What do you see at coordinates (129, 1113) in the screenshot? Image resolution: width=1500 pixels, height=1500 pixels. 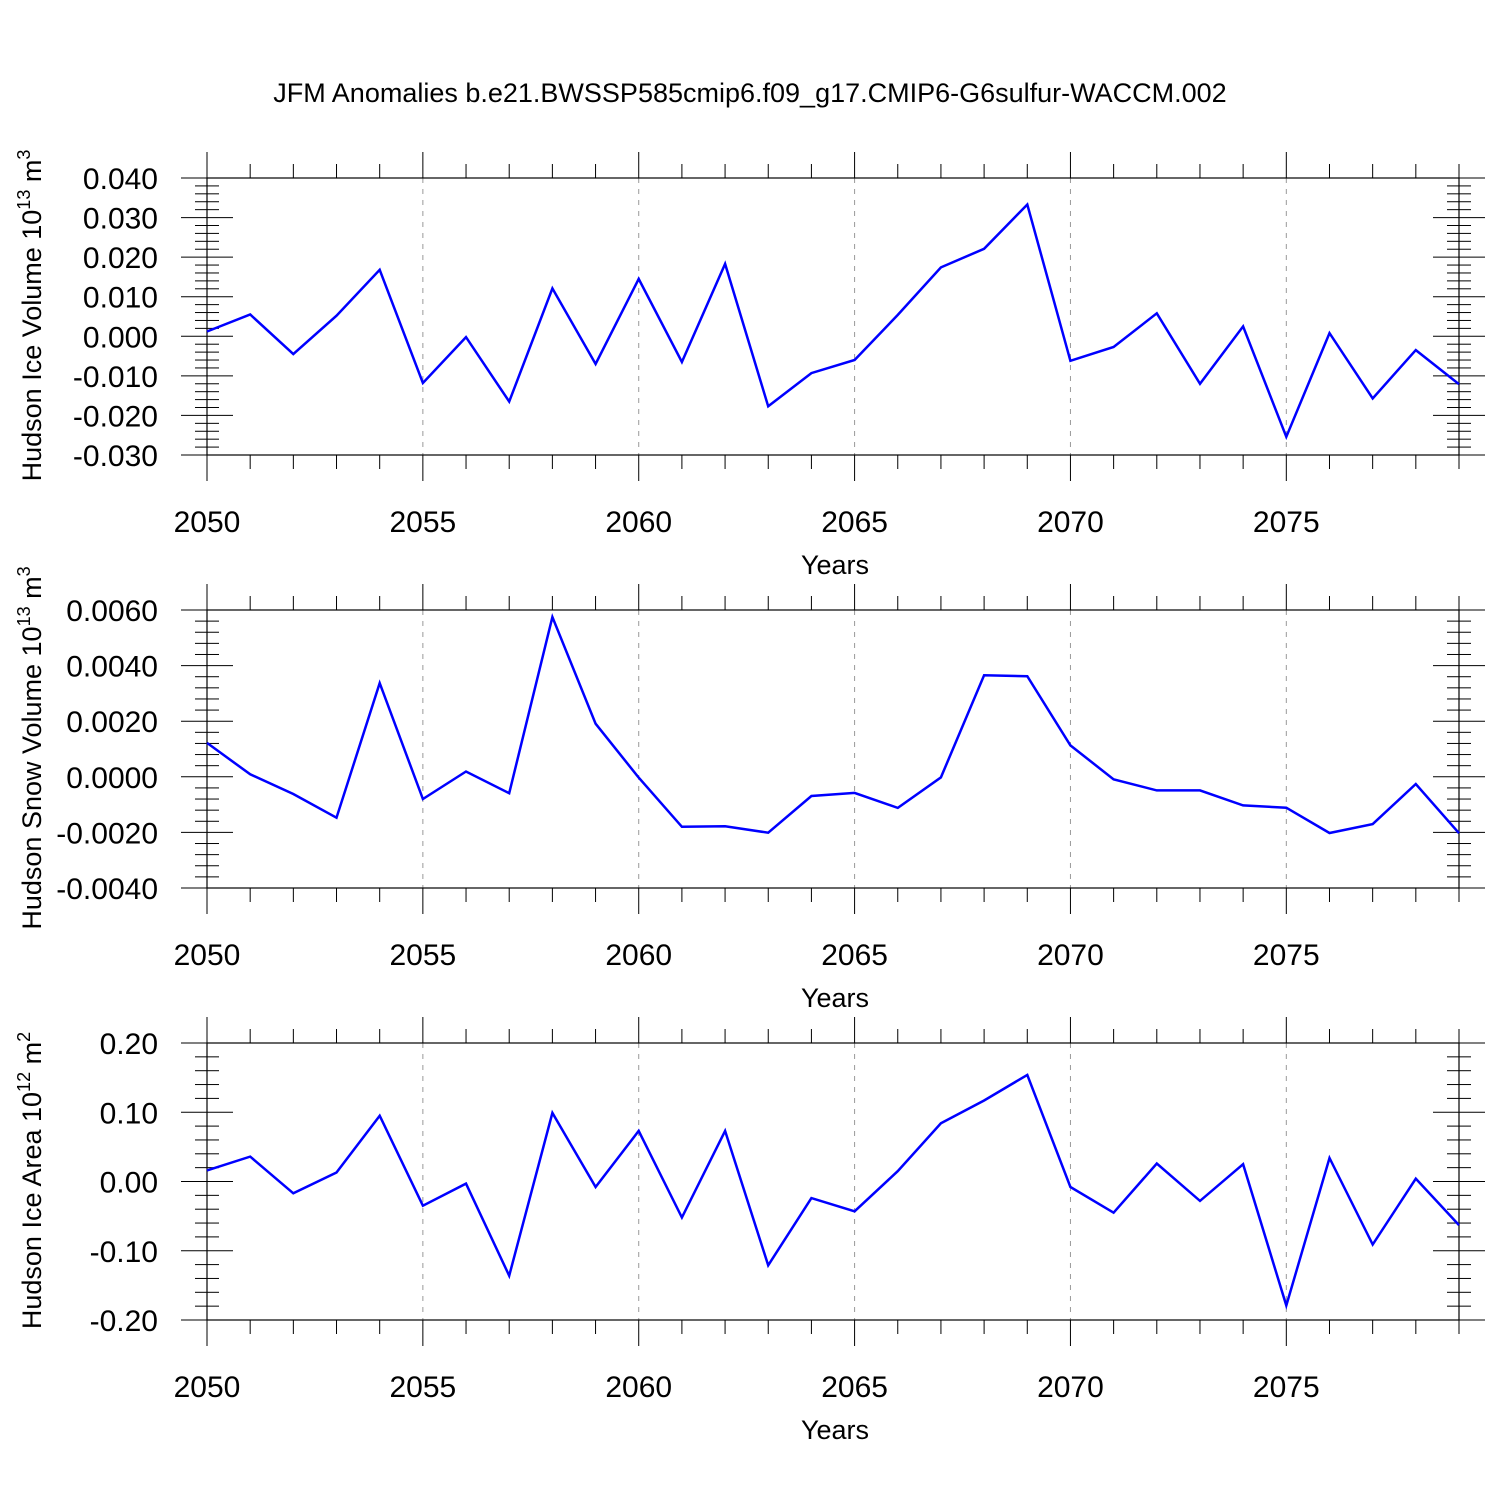 I see `panel-3-ytick-label: 0.10` at bounding box center [129, 1113].